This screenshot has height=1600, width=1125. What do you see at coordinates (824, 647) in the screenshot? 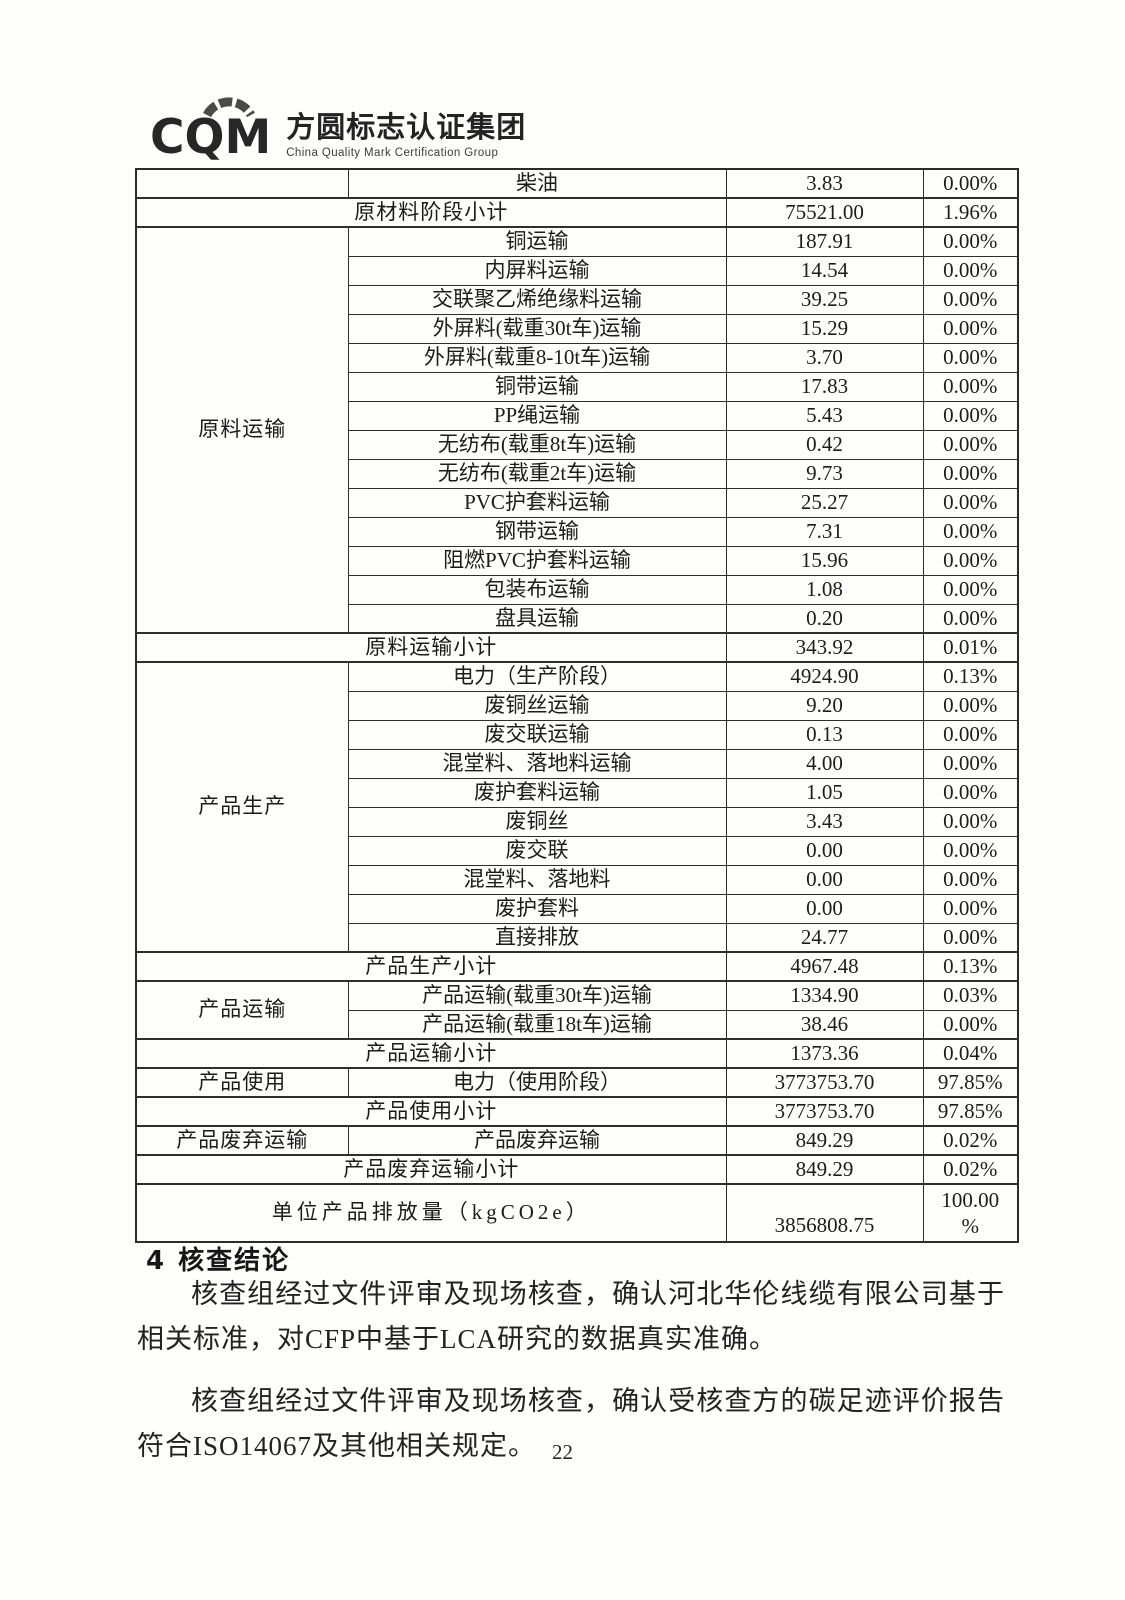
I see `value-cell: 343.92` at bounding box center [824, 647].